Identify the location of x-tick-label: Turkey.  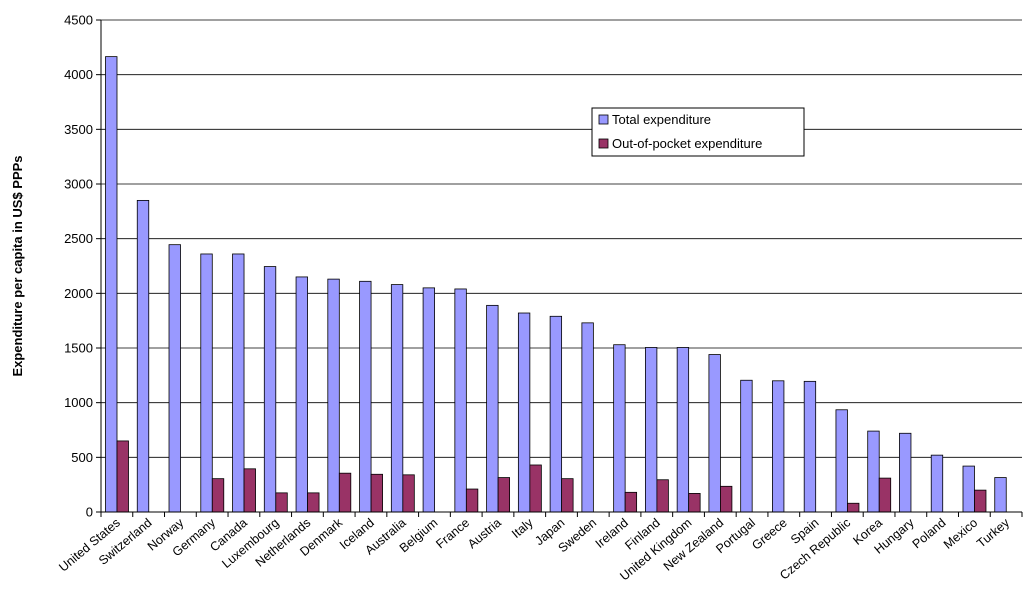
(993, 532).